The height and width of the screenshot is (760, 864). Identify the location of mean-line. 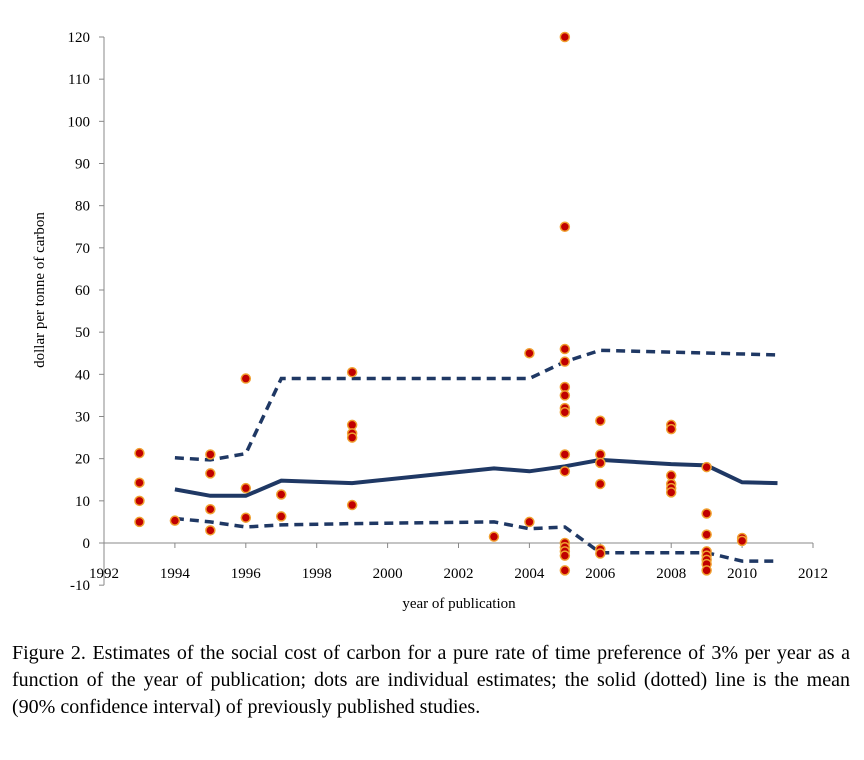
(476, 477).